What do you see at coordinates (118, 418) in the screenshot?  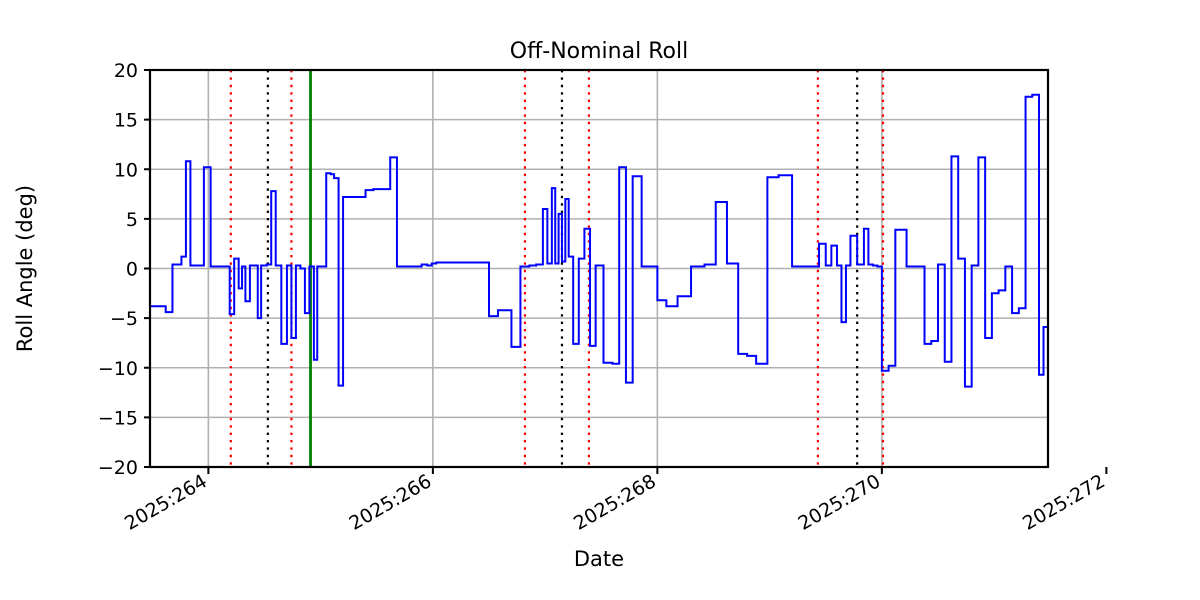 I see `y-tick-label: −15` at bounding box center [118, 418].